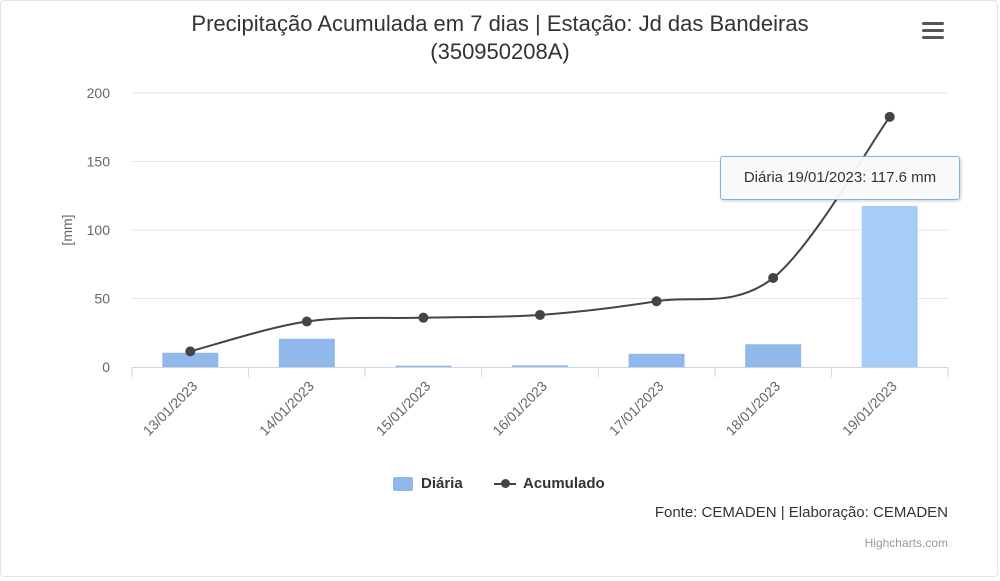  I want to click on legend: Diária Acumulado, so click(500, 484).